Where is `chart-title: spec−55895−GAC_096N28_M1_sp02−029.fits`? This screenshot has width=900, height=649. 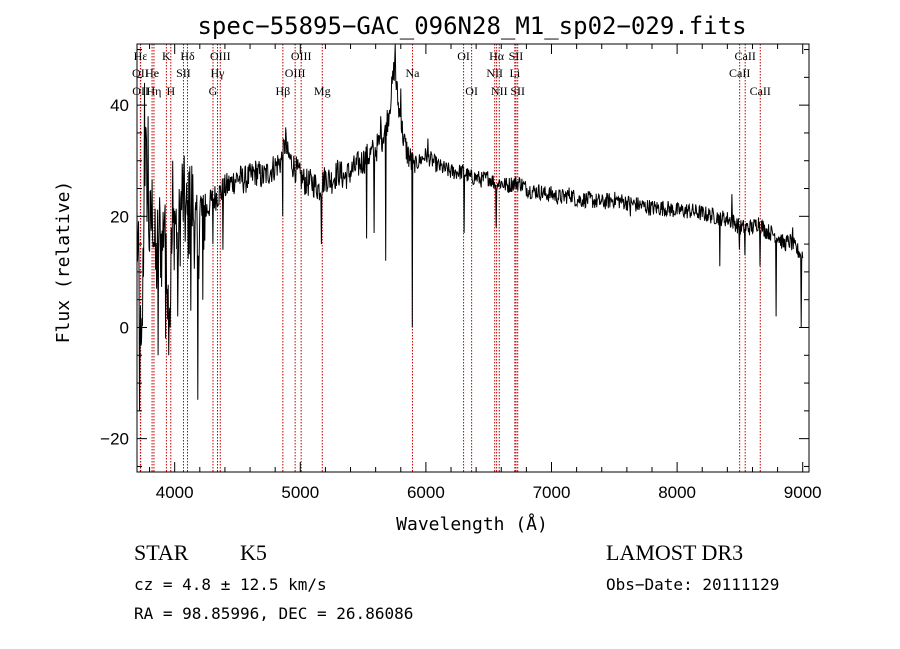 chart-title: spec−55895−GAC_096N28_M1_sp02−029.fits is located at coordinates (471, 26).